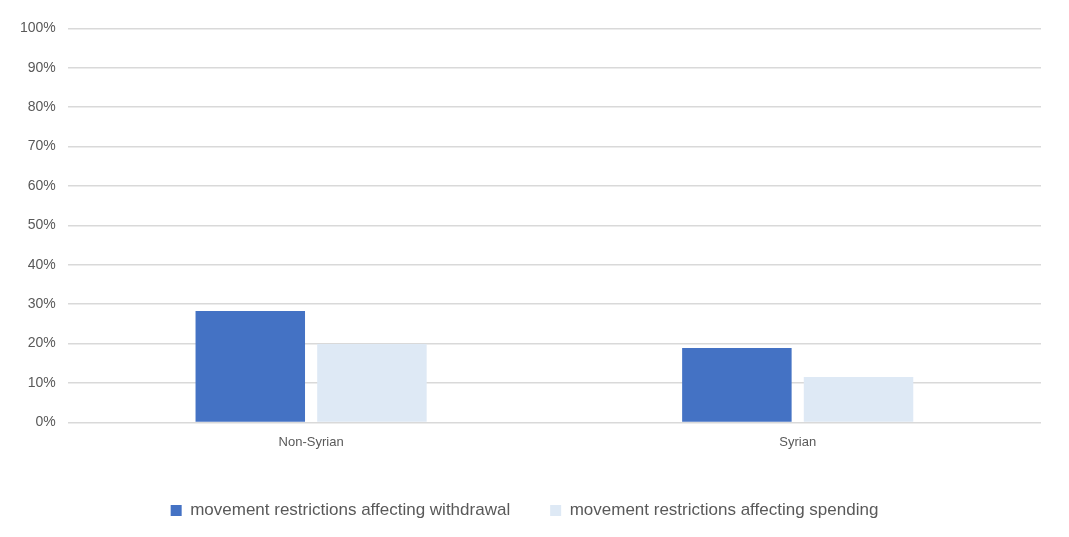  I want to click on y-tick-label: 70%, so click(41, 145).